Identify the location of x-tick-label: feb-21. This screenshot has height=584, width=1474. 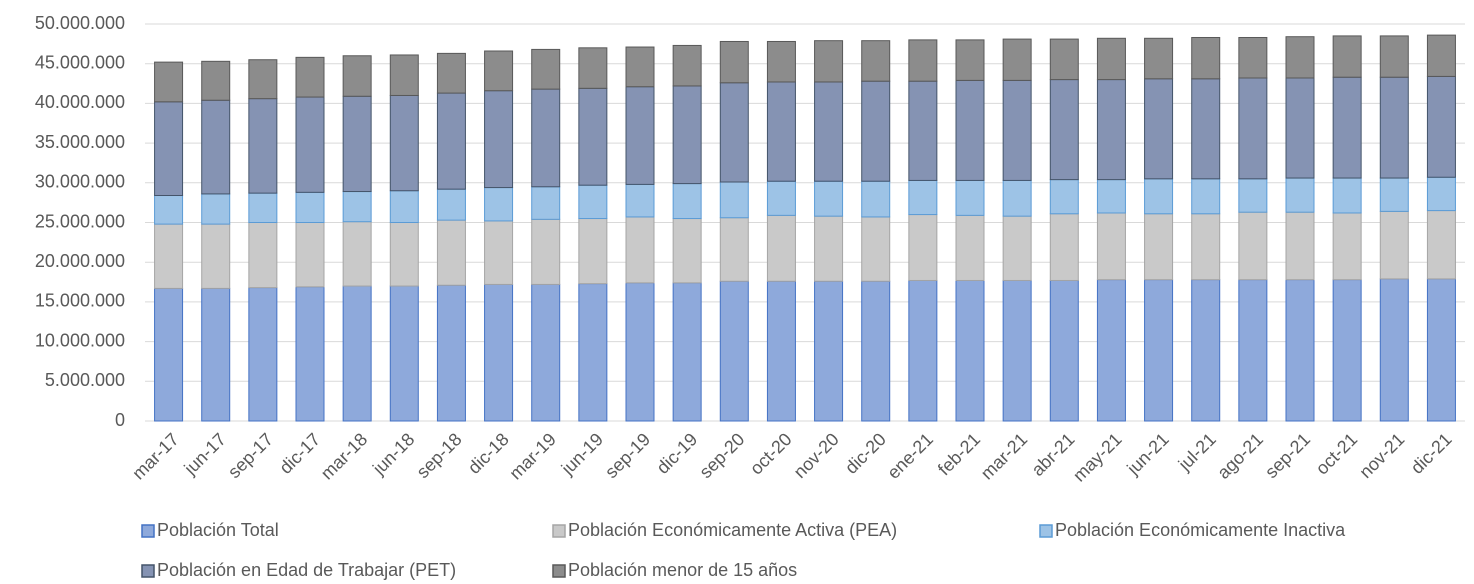
(959, 454).